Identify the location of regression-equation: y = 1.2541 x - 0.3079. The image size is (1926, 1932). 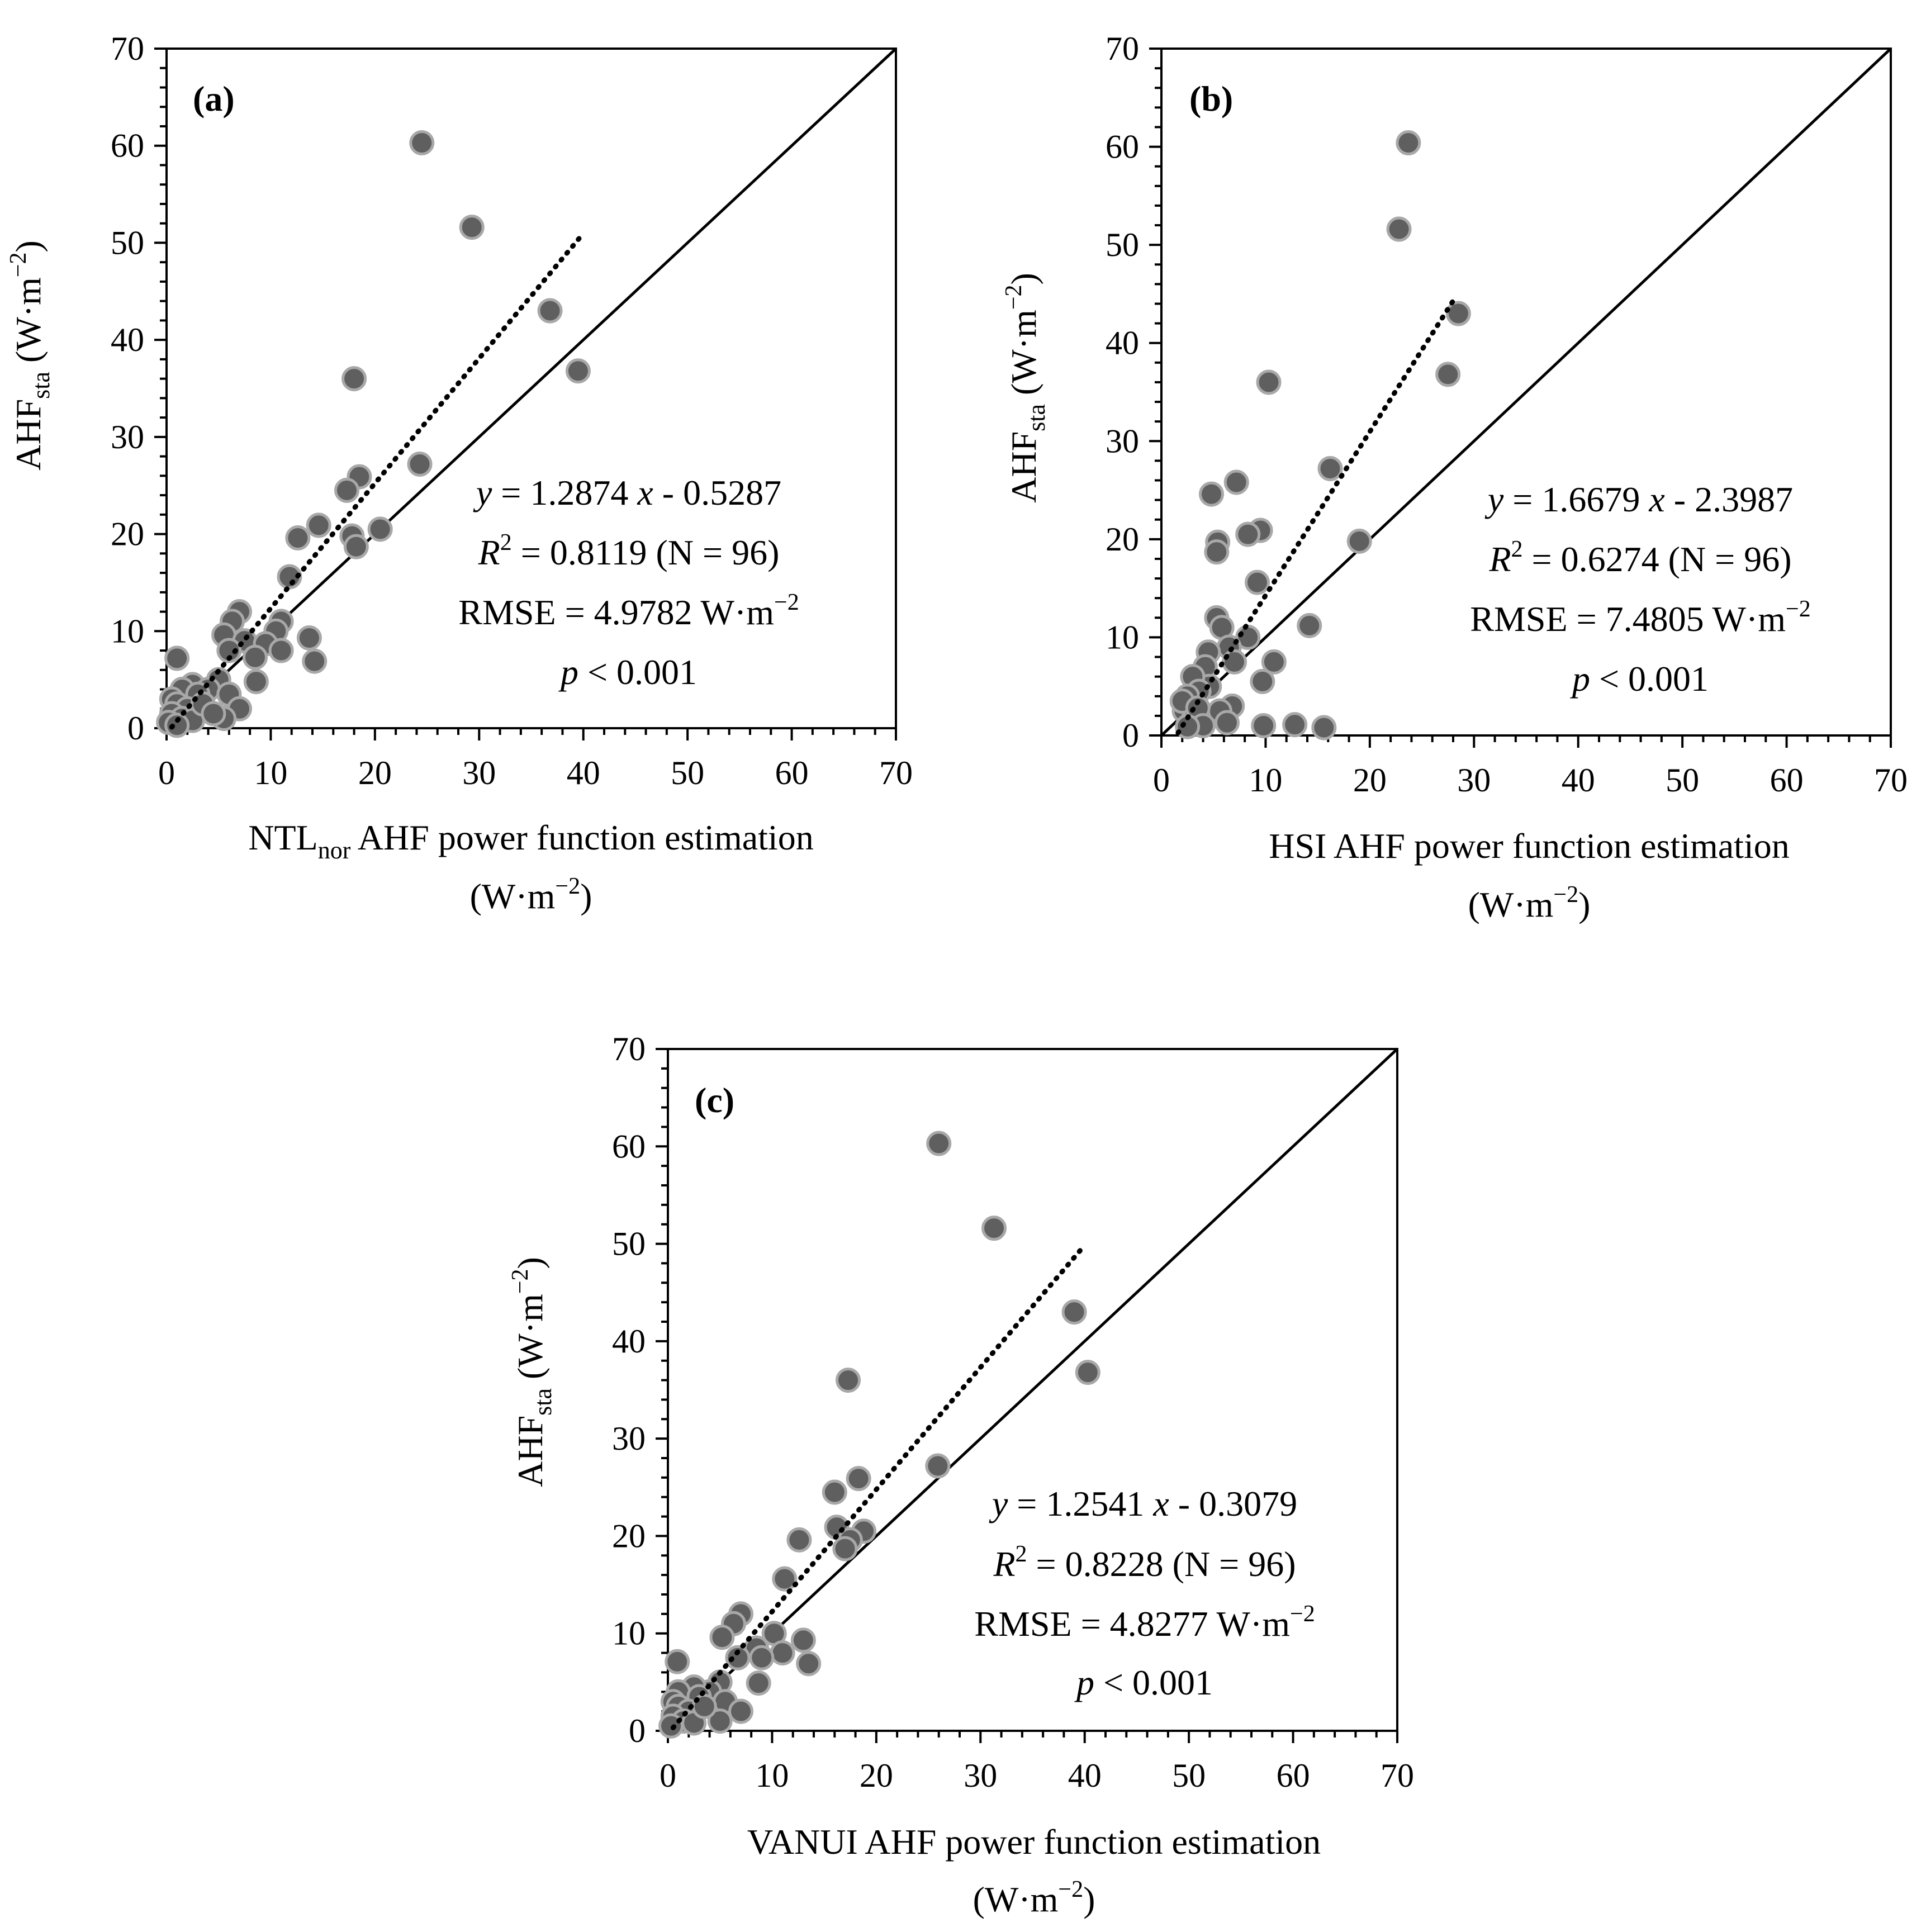
(1143, 1503).